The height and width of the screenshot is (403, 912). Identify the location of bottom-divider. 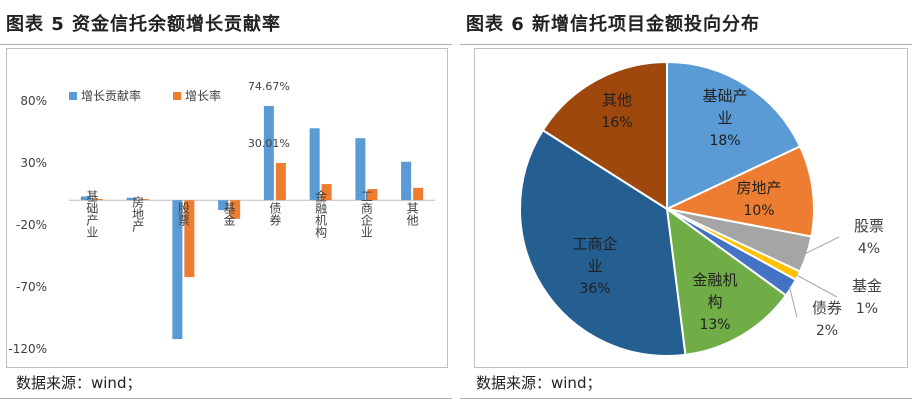
(226, 398).